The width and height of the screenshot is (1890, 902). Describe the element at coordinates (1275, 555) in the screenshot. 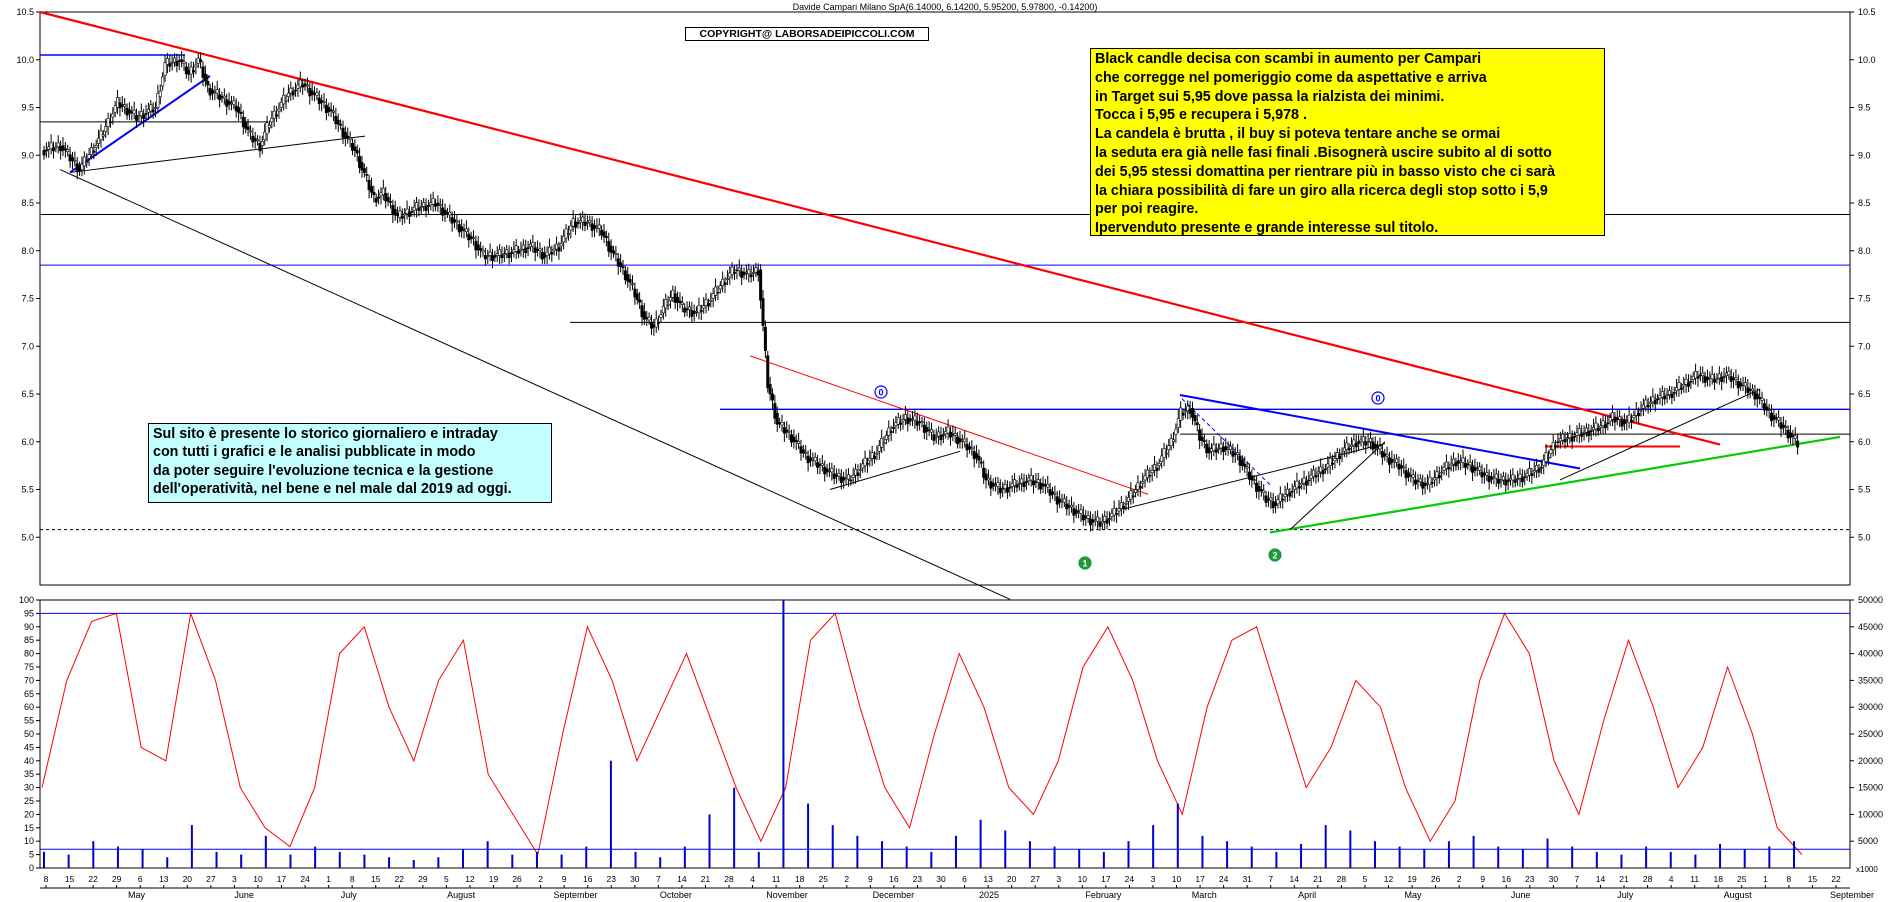

I see `marker-two-circle` at that location.